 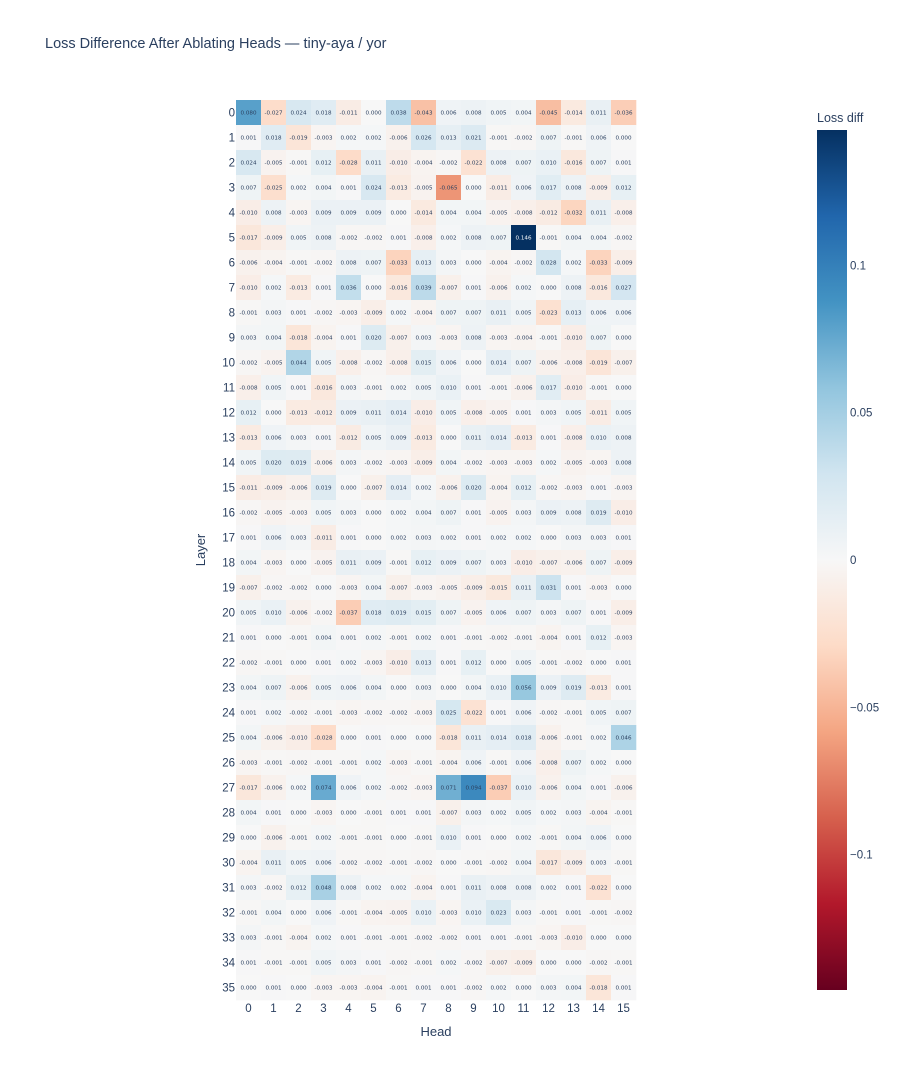 I want to click on heatmap-cell-L10-H13, so click(x=574, y=363).